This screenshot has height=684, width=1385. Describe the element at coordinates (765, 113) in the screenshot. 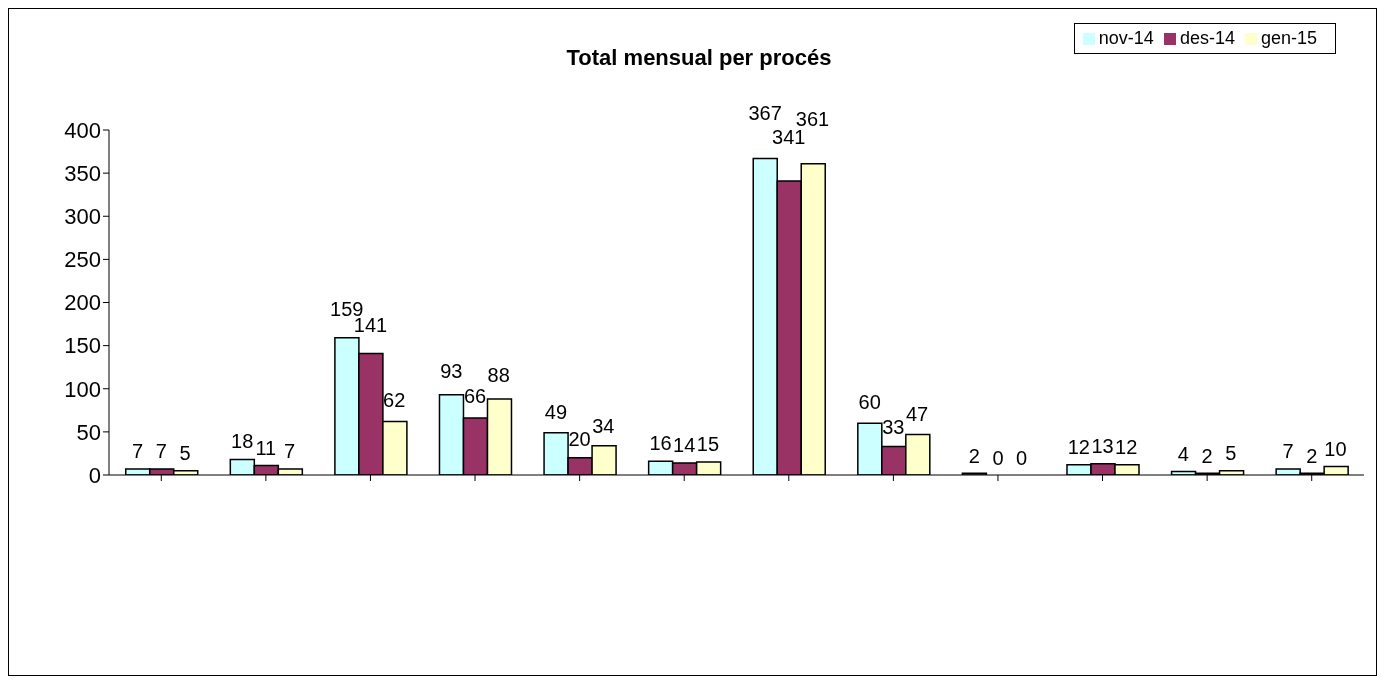

I see `data-label: 367` at that location.